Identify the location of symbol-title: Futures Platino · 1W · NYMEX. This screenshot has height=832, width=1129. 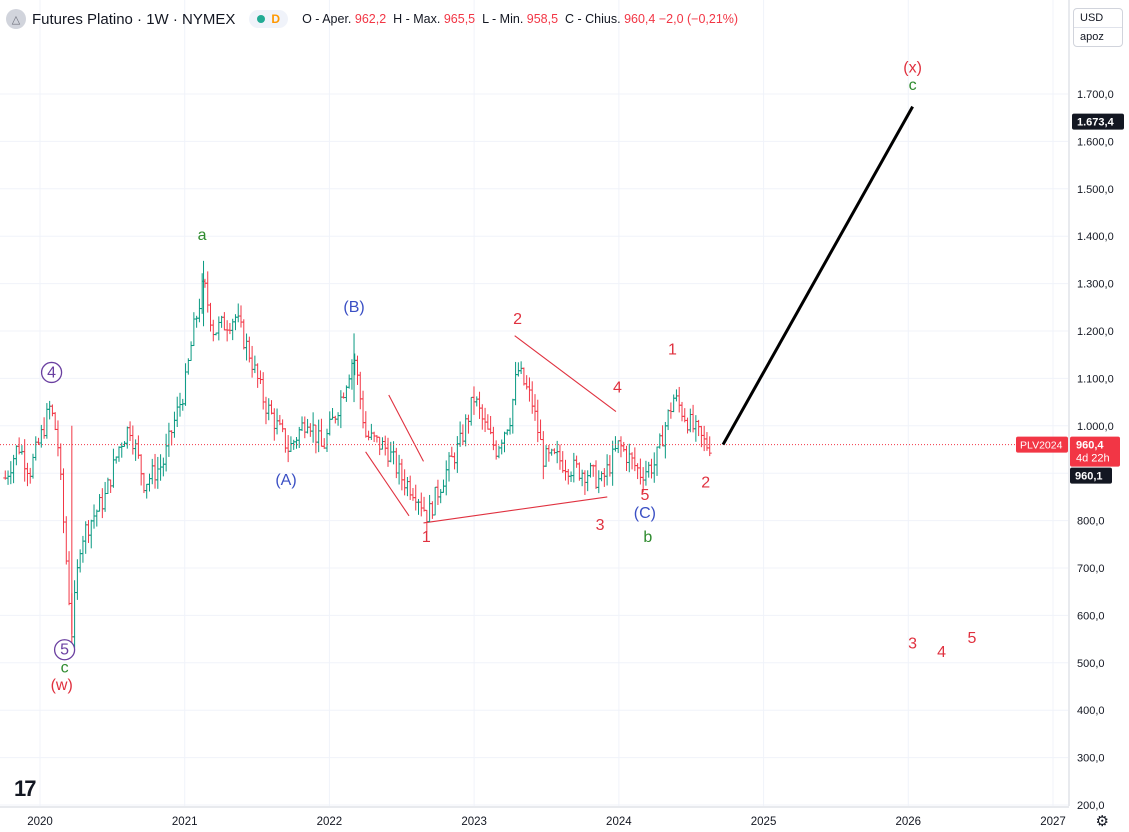
(134, 19).